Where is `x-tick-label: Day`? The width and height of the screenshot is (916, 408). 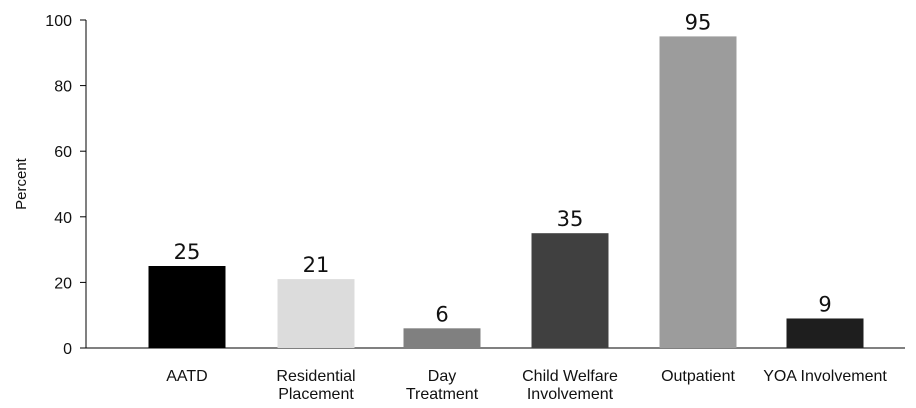
x-tick-label: Day is located at coordinates (442, 376).